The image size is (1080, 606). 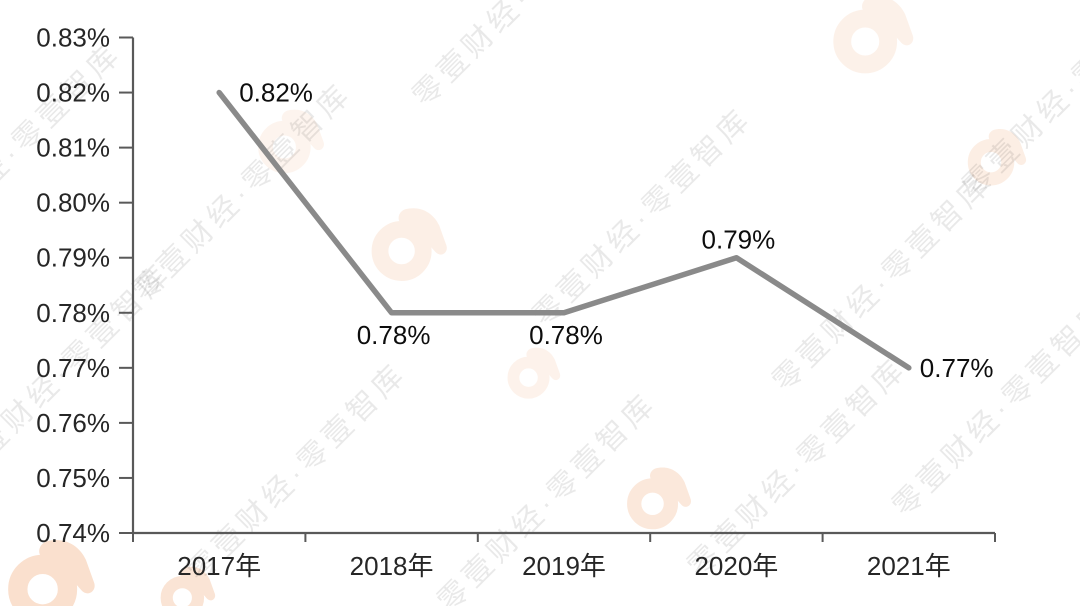 I want to click on y-tick-label: 0.83%, so click(x=73, y=38).